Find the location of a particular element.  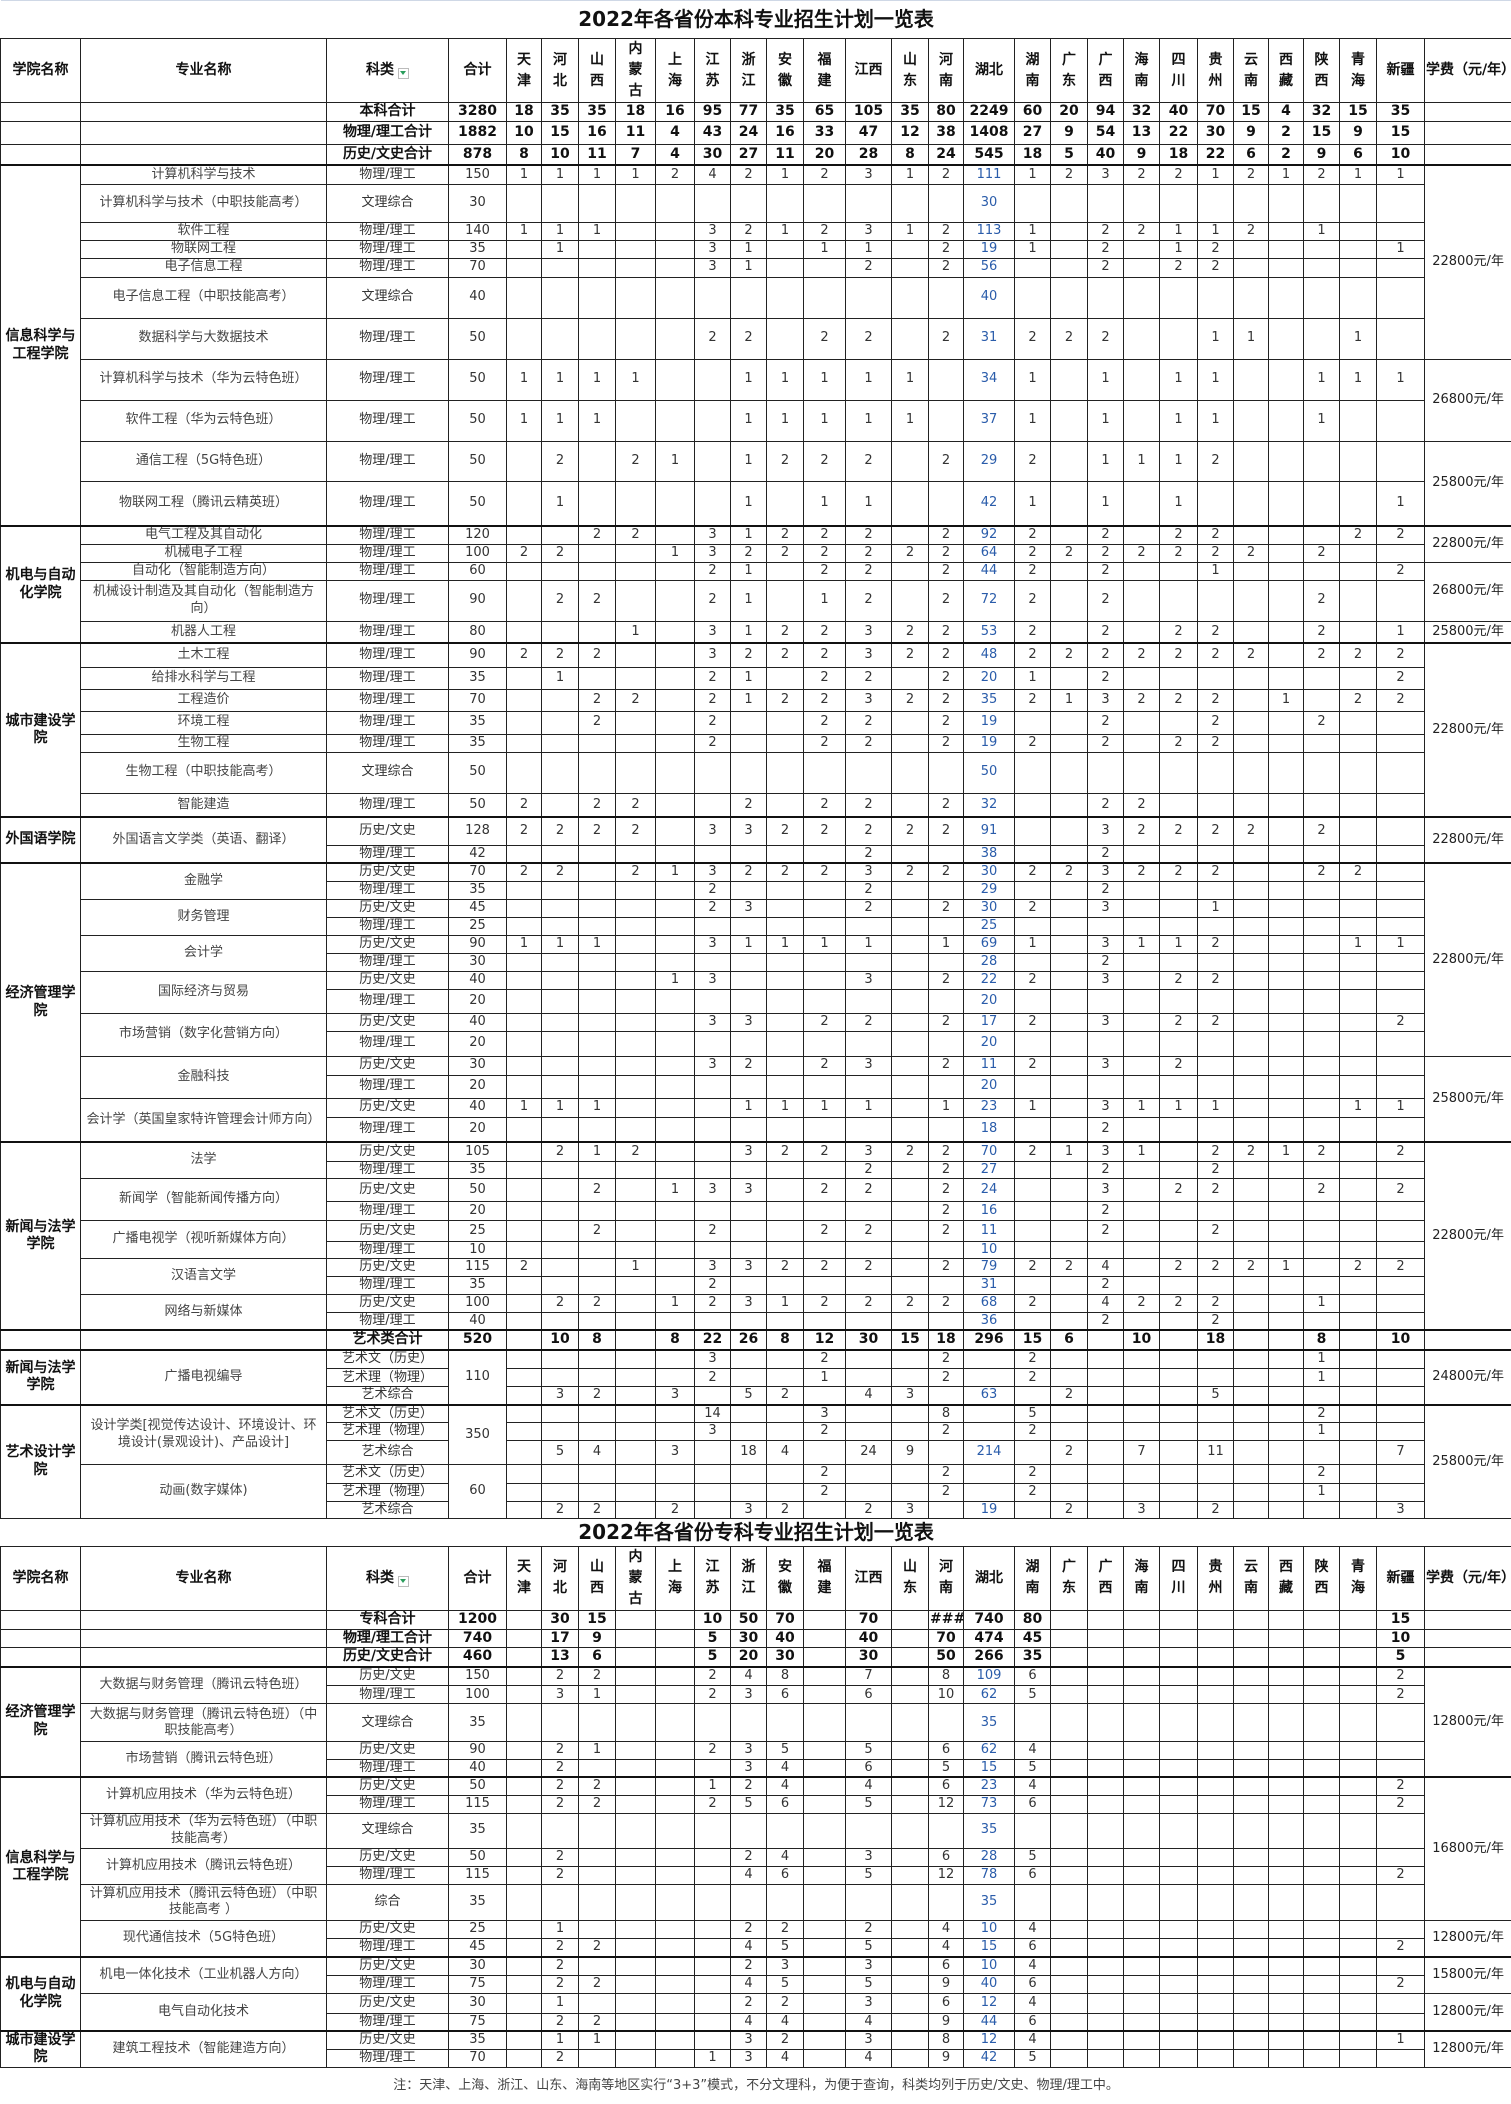

major-total: 45 is located at coordinates (478, 1947).